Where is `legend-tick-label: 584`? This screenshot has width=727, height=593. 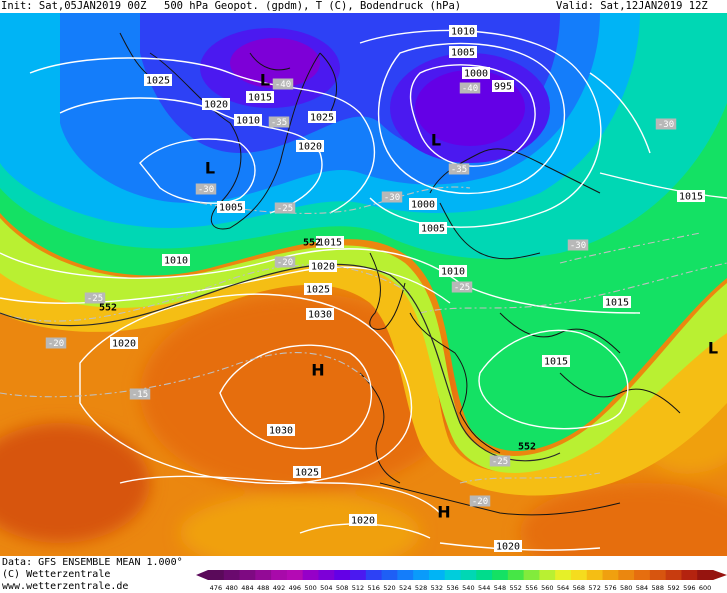
legend-tick-label: 584 is located at coordinates (642, 588).